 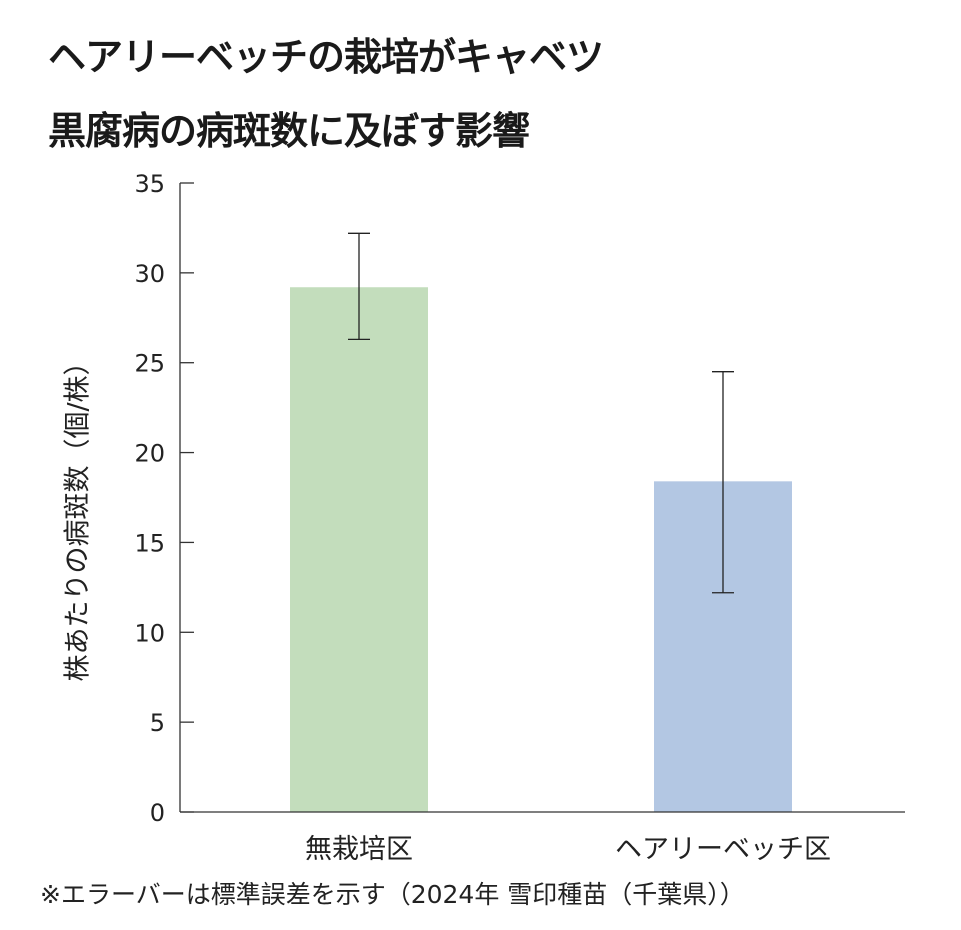 What do you see at coordinates (157, 813) in the screenshot?
I see `y-tick-label: 0` at bounding box center [157, 813].